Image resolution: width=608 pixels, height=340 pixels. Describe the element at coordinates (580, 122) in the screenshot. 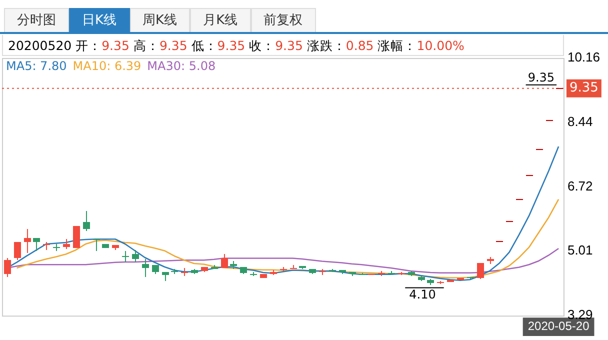

I see `y-tick-label: 8.44` at that location.